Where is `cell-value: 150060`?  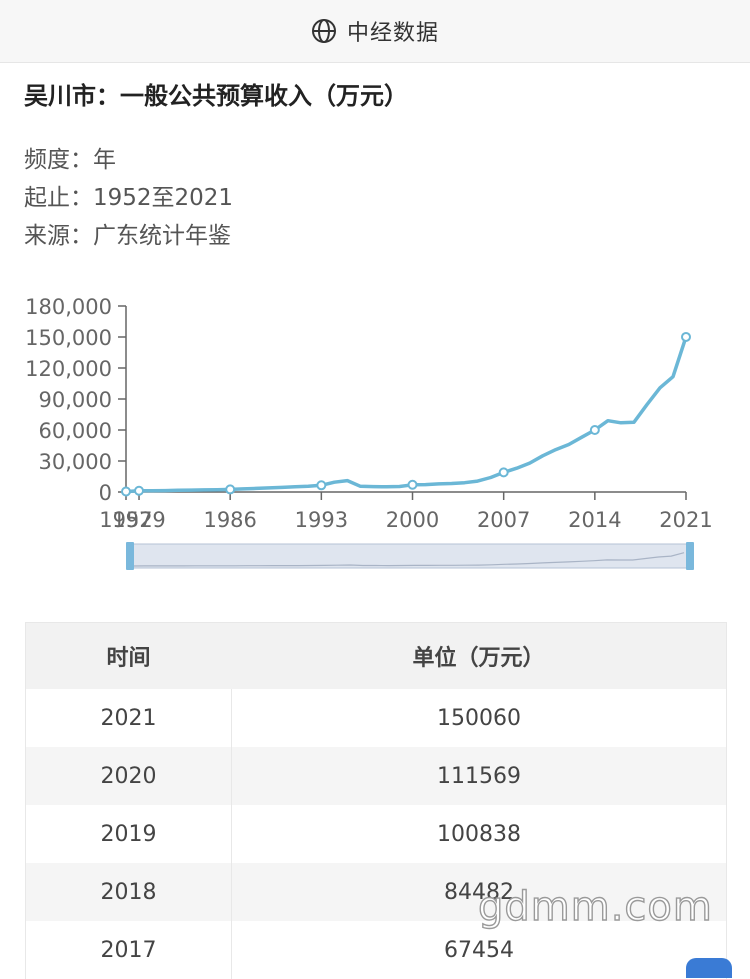
cell-value: 150060 is located at coordinates (479, 718).